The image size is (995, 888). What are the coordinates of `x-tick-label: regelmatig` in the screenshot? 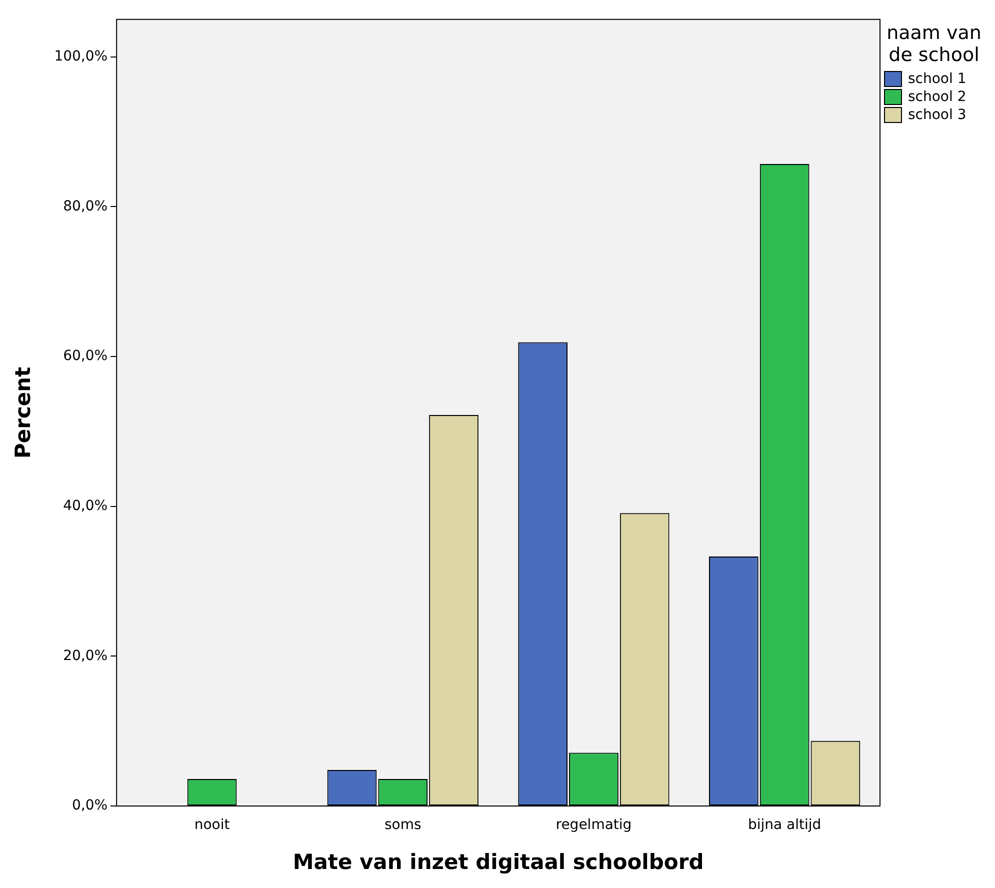 It's located at (594, 825).